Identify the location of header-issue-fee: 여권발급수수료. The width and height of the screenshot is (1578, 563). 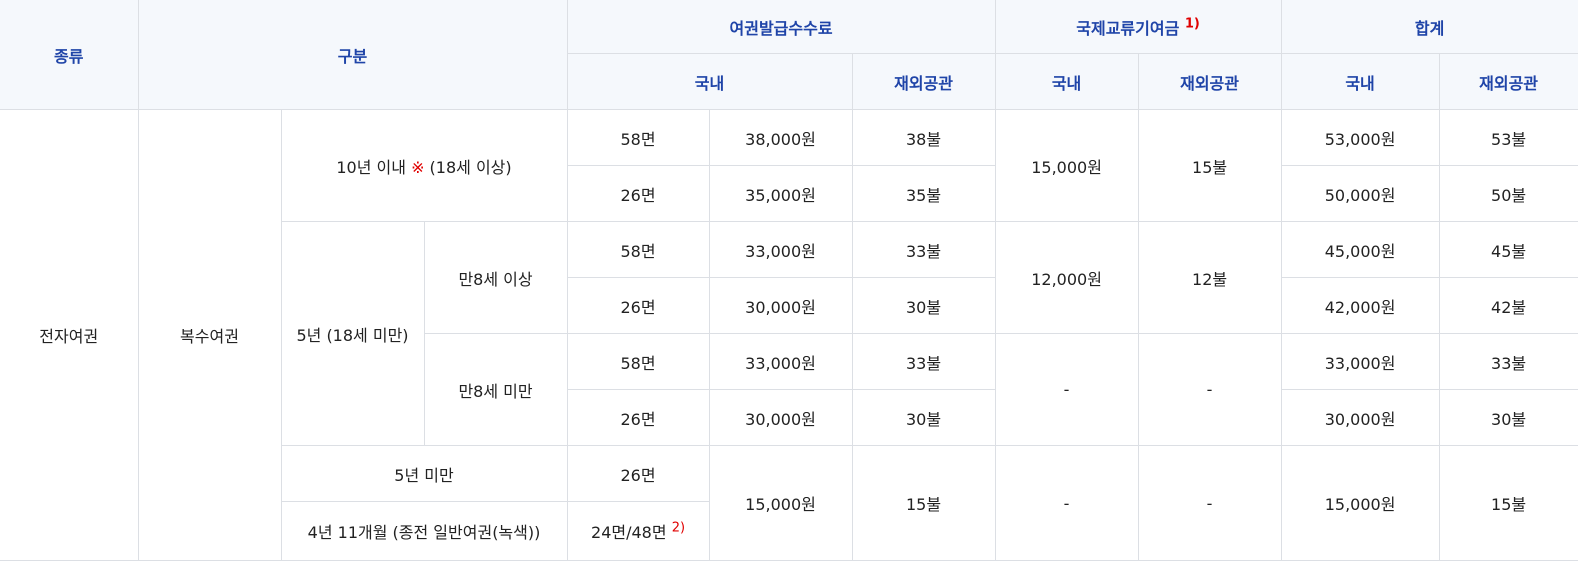
(781, 27).